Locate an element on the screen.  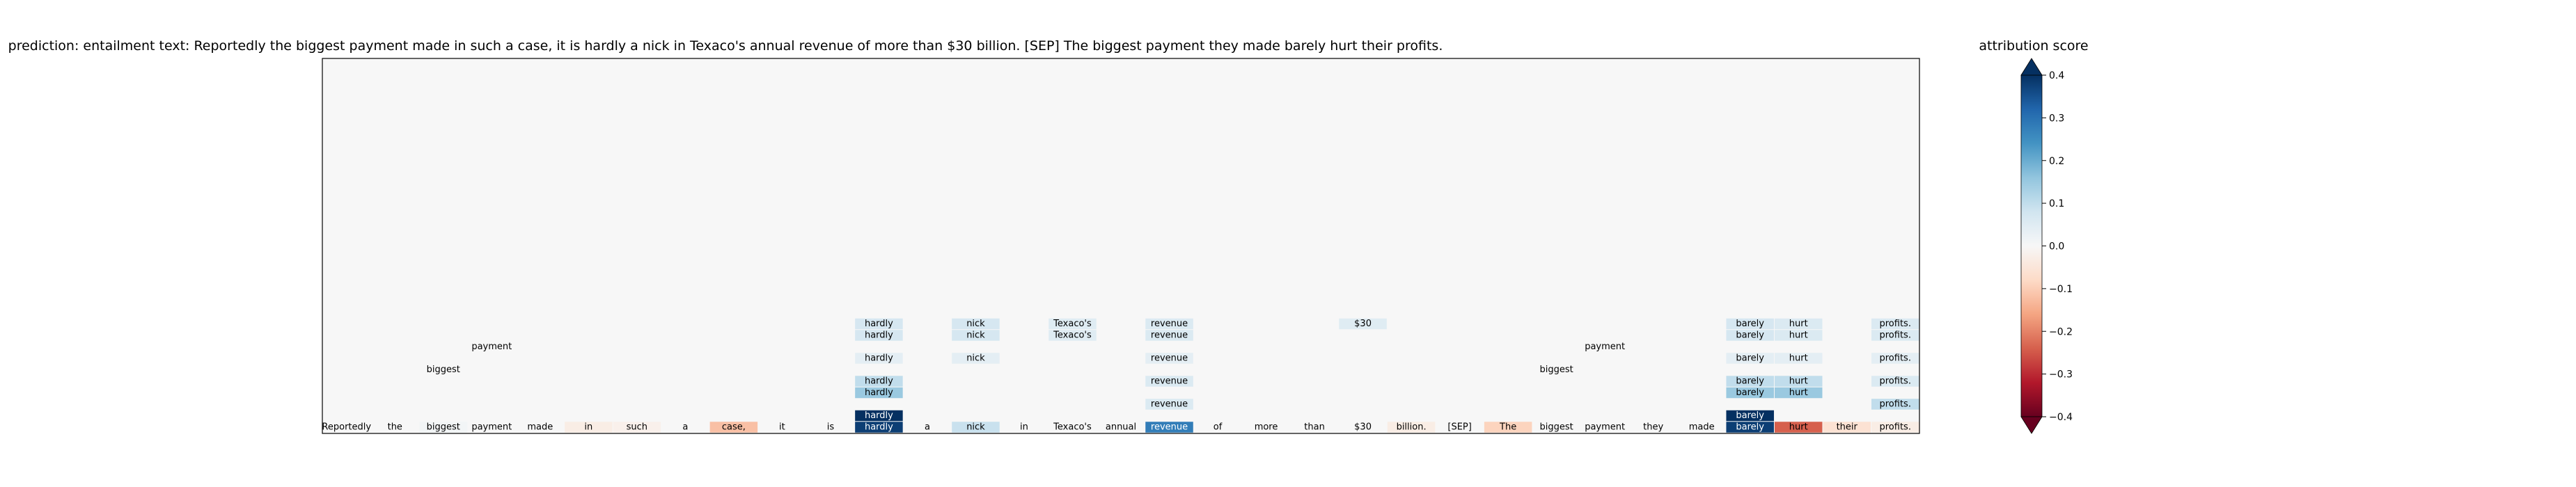
layer-4-token-32-cell is located at coordinates (1895, 381).